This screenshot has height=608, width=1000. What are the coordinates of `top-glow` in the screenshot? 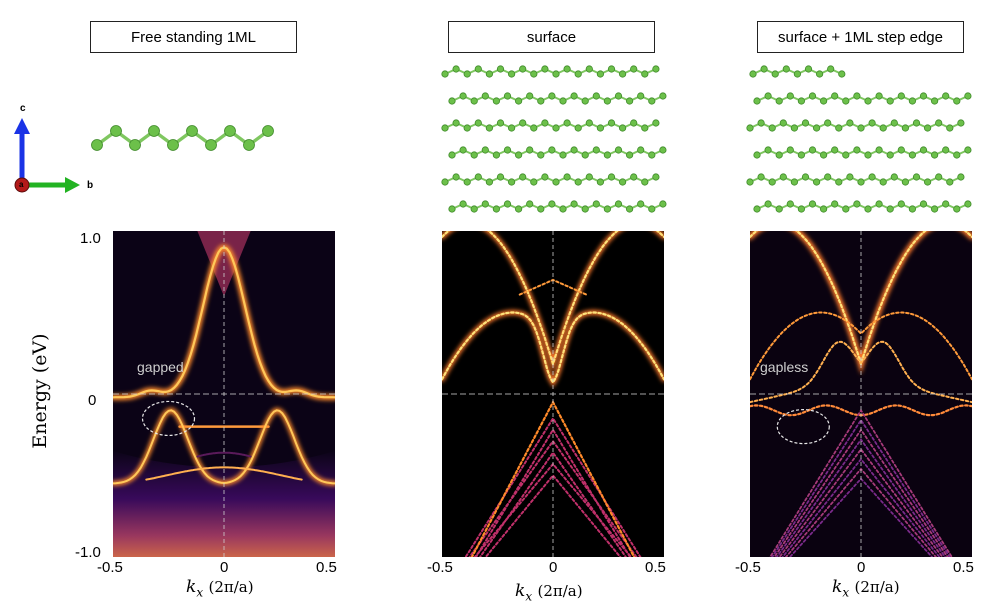 It's located at (224, 264).